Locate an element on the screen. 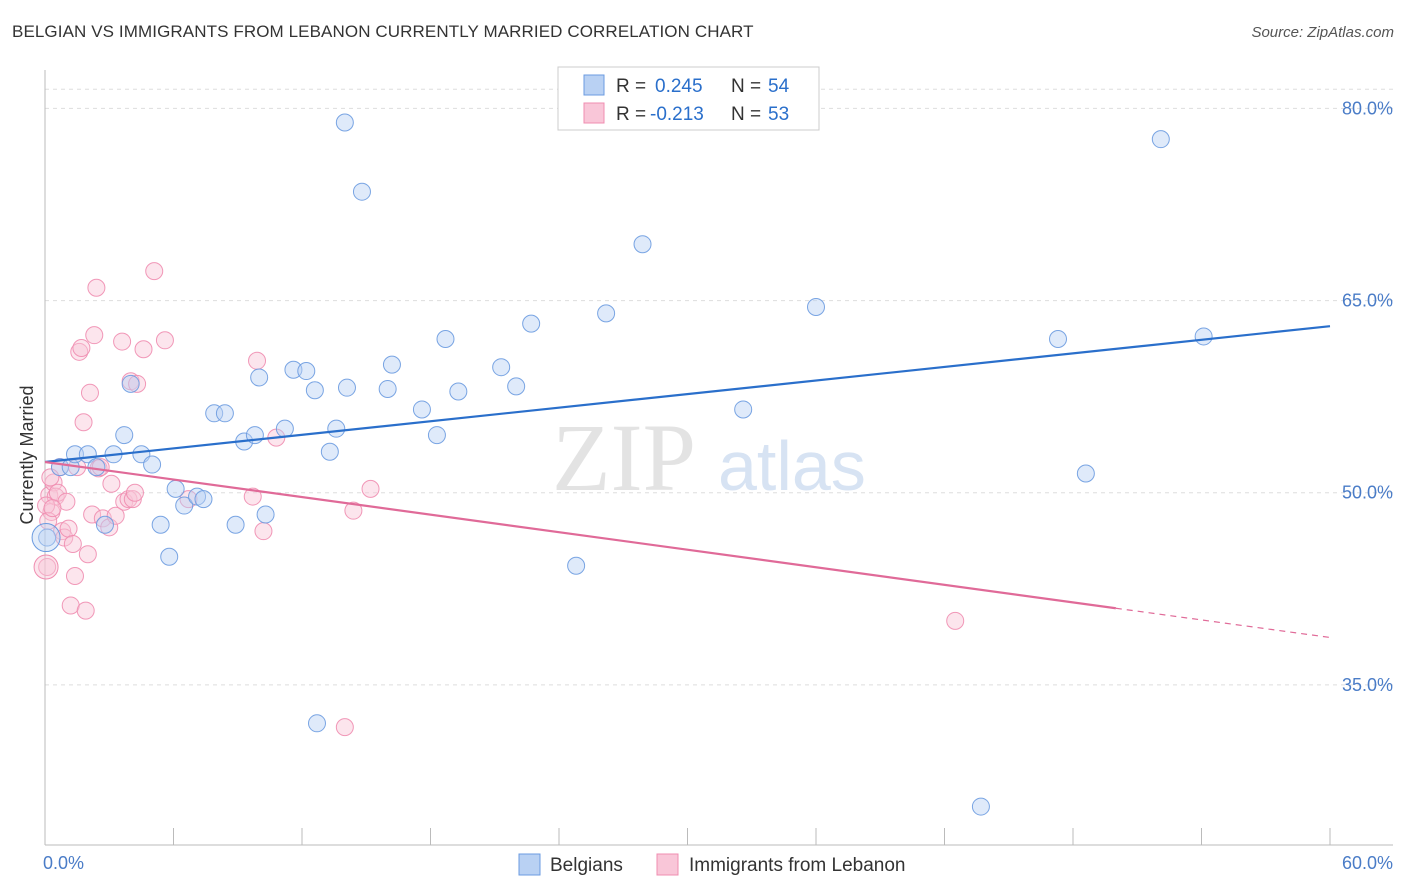 The width and height of the screenshot is (1406, 892). stats-legend-pink-n-value: 53 is located at coordinates (778, 114).